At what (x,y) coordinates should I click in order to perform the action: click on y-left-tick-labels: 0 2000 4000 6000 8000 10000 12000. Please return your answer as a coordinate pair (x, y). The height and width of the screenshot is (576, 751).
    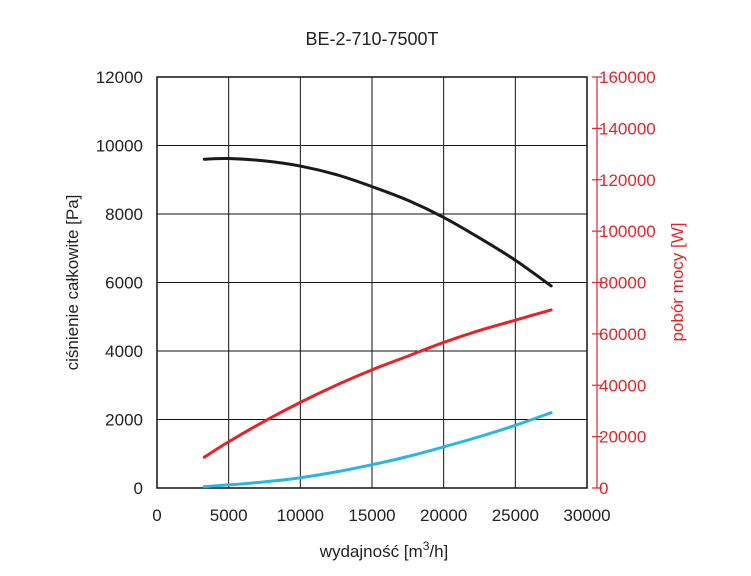
    Looking at the image, I should click on (119, 283).